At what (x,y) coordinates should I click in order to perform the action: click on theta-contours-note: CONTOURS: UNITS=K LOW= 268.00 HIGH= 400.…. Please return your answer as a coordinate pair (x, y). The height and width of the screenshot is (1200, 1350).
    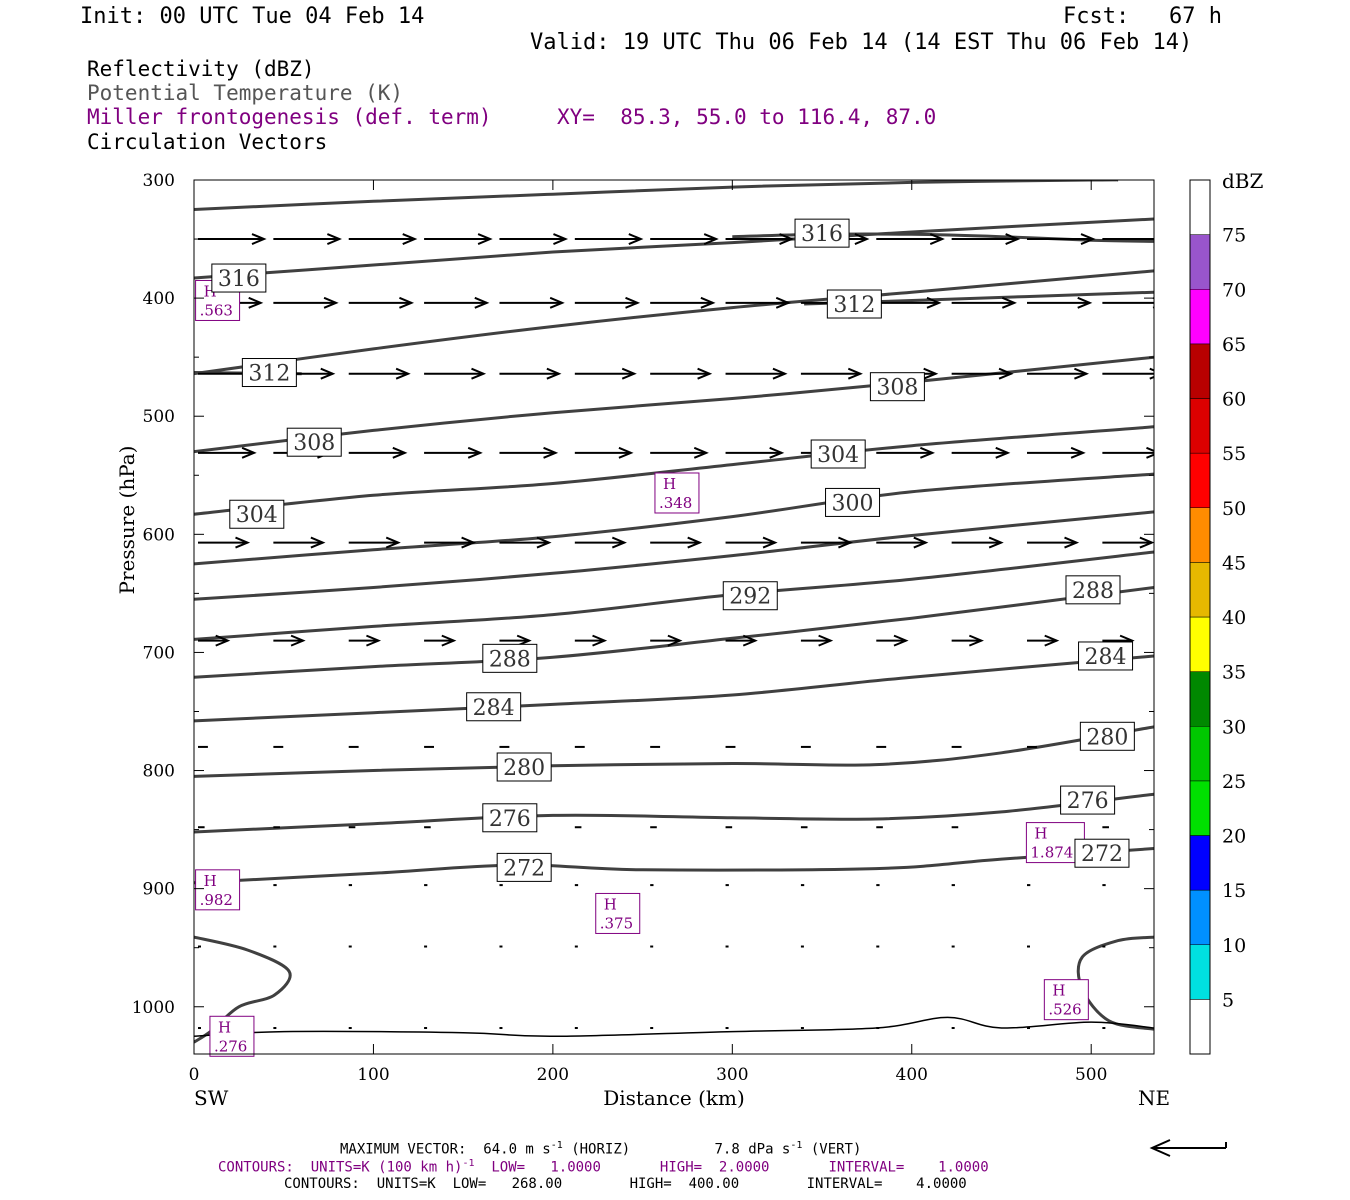
    Looking at the image, I should click on (625, 1184).